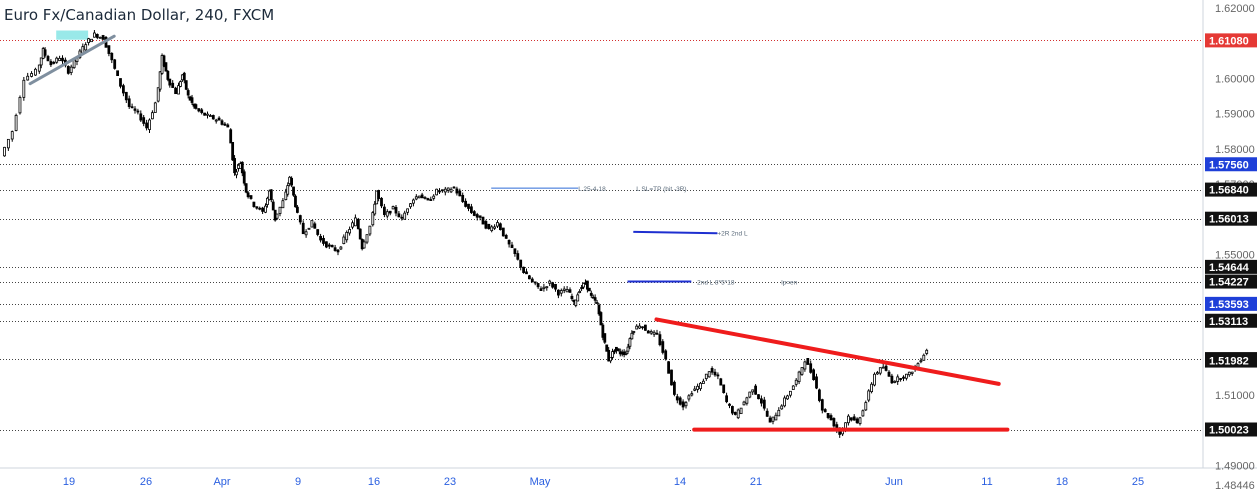  Describe the element at coordinates (374, 482) in the screenshot. I see `x-tick-label-4: 16` at that location.